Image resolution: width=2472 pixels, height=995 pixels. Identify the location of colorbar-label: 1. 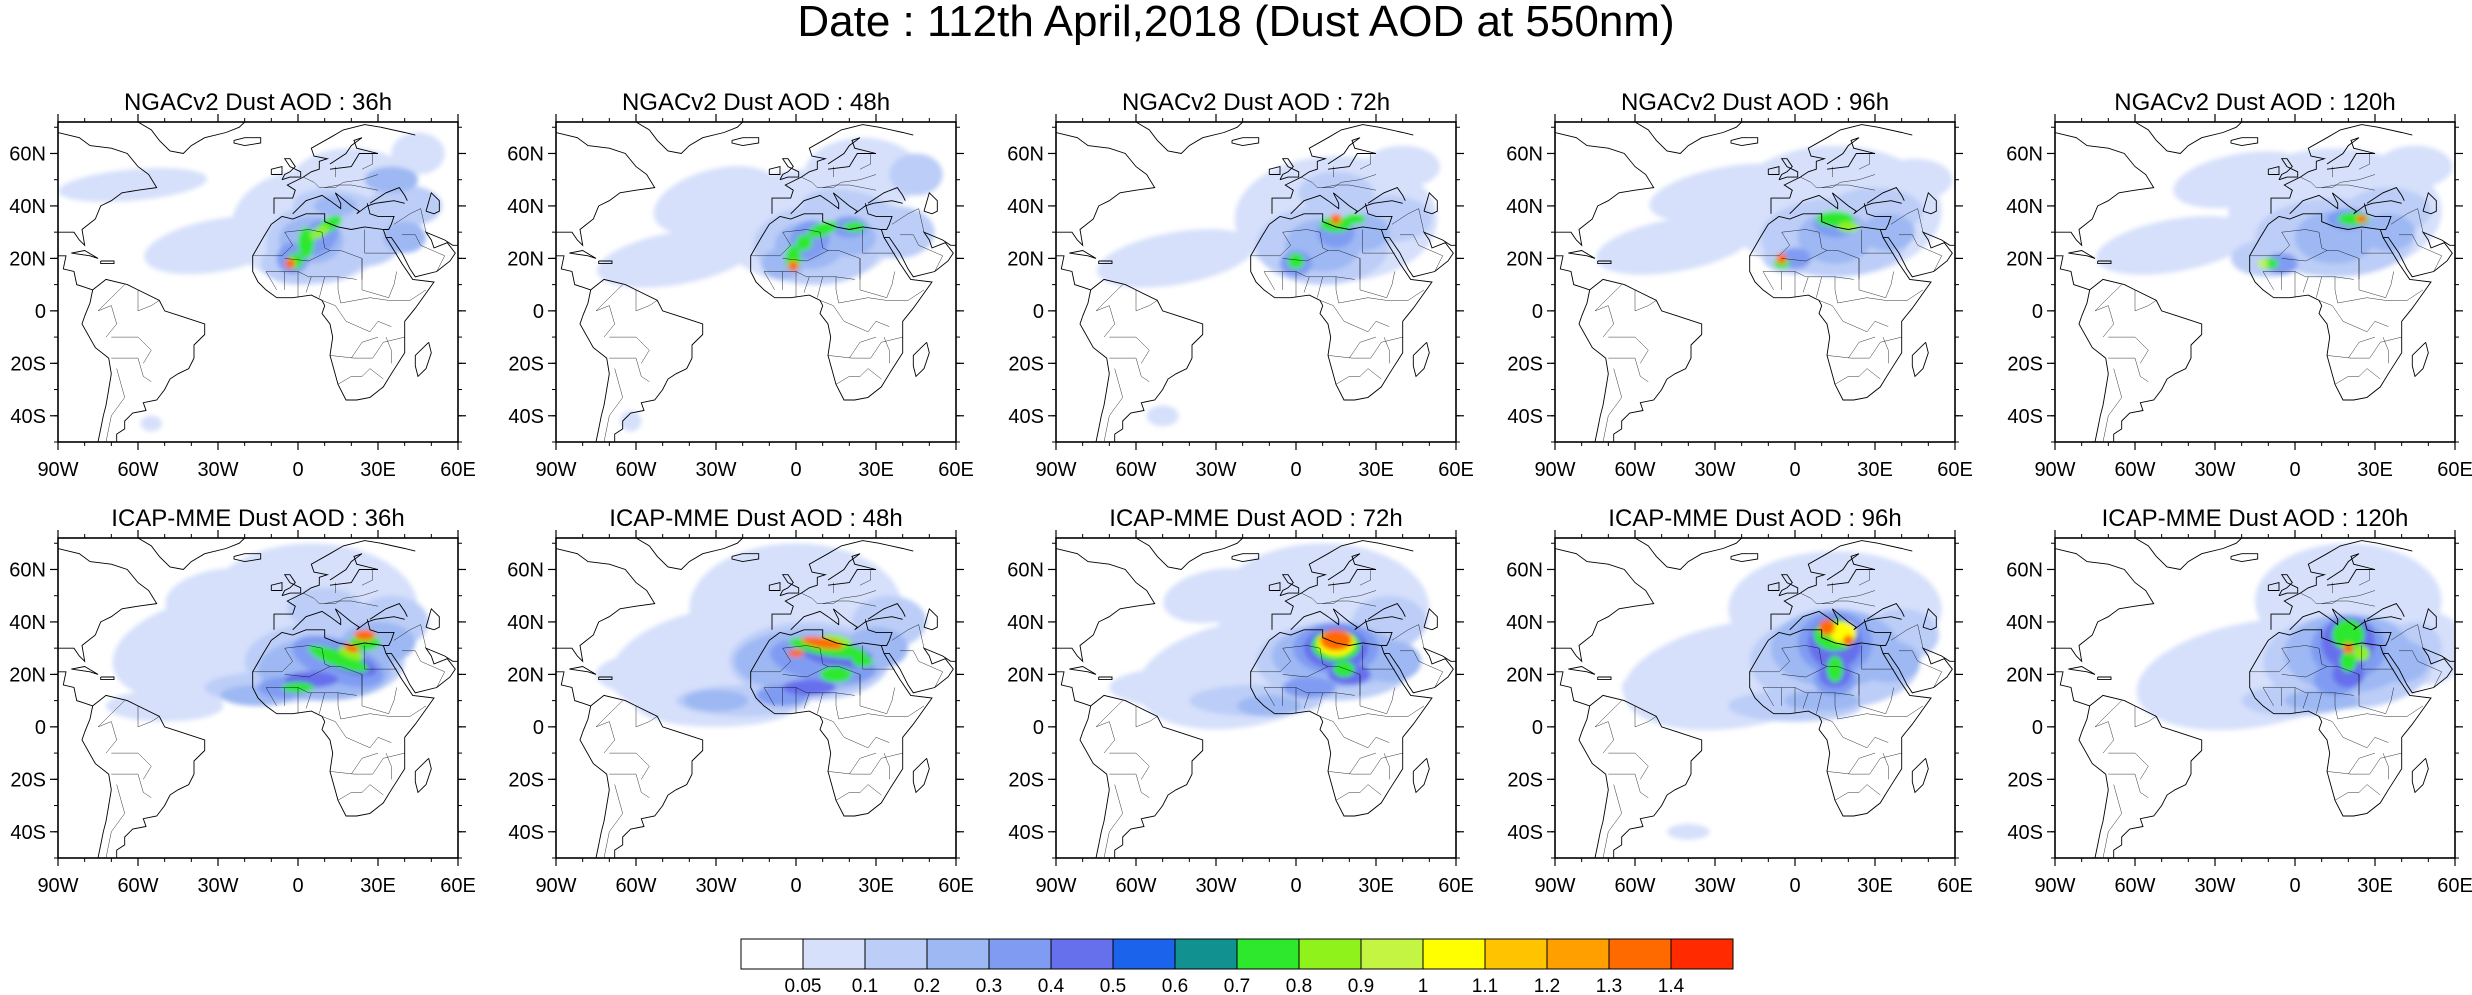
(1423, 985).